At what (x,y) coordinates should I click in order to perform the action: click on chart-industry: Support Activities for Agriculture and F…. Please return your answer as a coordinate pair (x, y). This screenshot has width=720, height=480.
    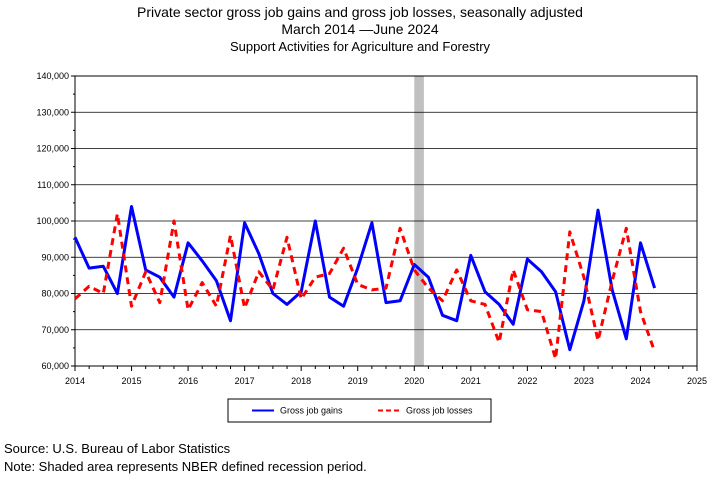
    Looking at the image, I should click on (360, 46).